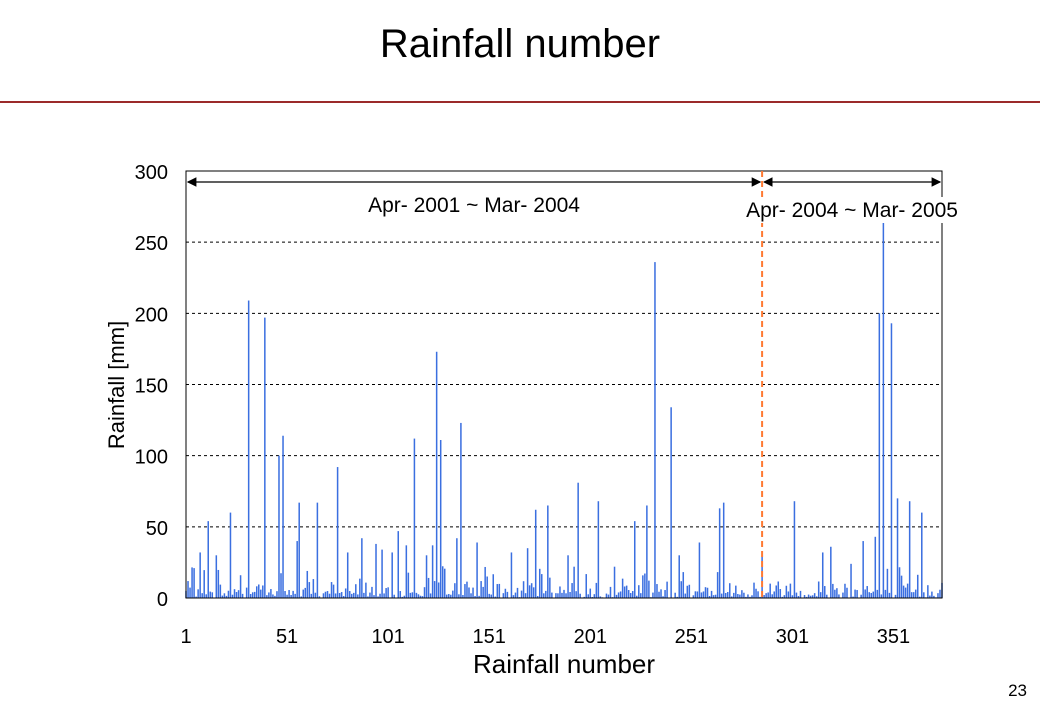  What do you see at coordinates (852, 210) in the screenshot?
I see `annotation-background` at bounding box center [852, 210].